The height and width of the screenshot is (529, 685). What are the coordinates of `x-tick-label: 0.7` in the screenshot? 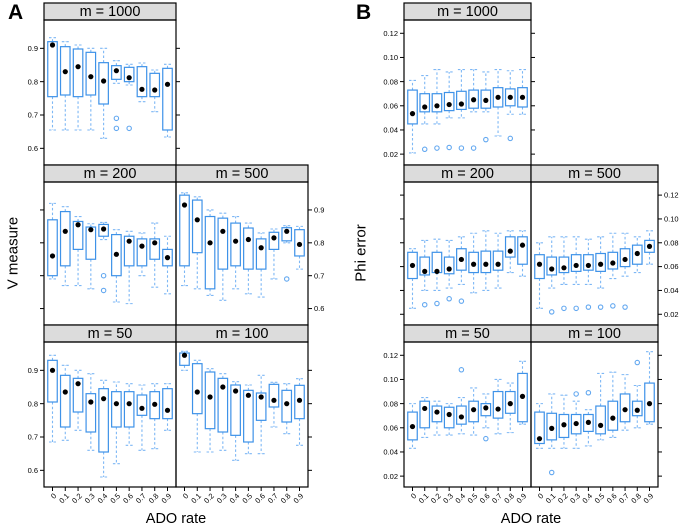 It's located at (141, 498).